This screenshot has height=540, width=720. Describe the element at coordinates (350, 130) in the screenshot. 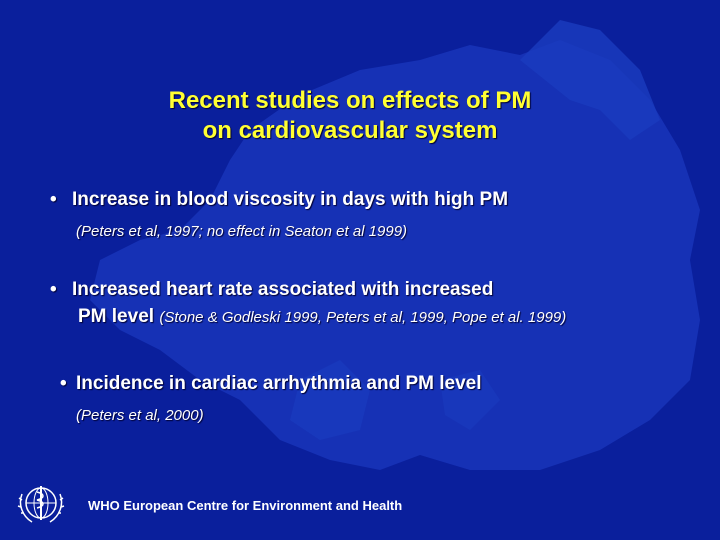

I see `title-line-2: on cardiovascular system` at that location.